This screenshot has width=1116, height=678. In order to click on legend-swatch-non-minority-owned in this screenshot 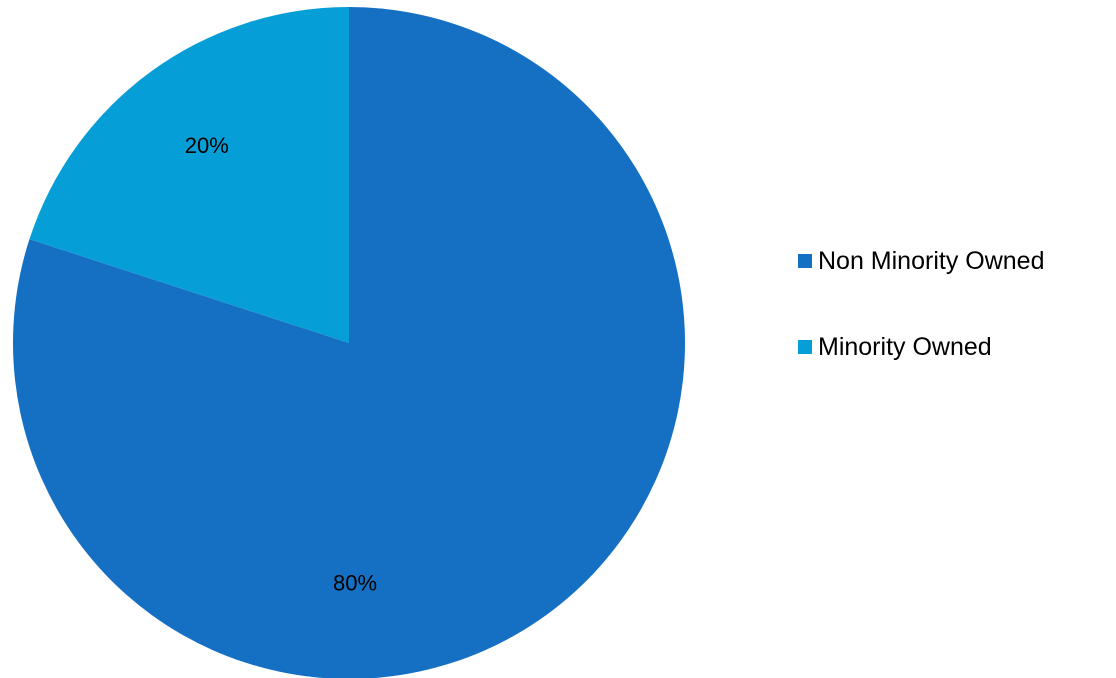, I will do `click(805, 261)`.